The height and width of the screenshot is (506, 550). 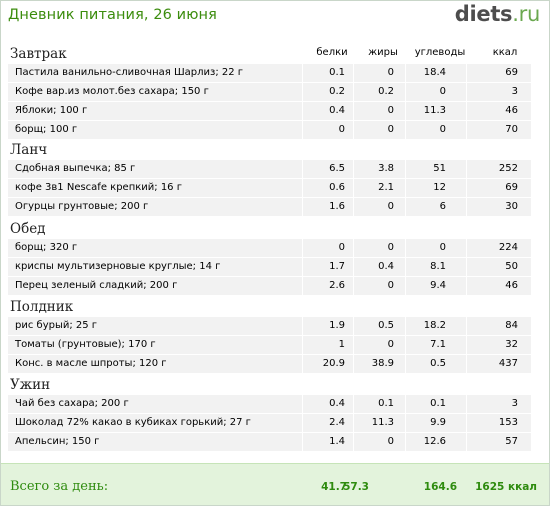 What do you see at coordinates (383, 52) in the screenshot?
I see `column-header-fat: жиры` at bounding box center [383, 52].